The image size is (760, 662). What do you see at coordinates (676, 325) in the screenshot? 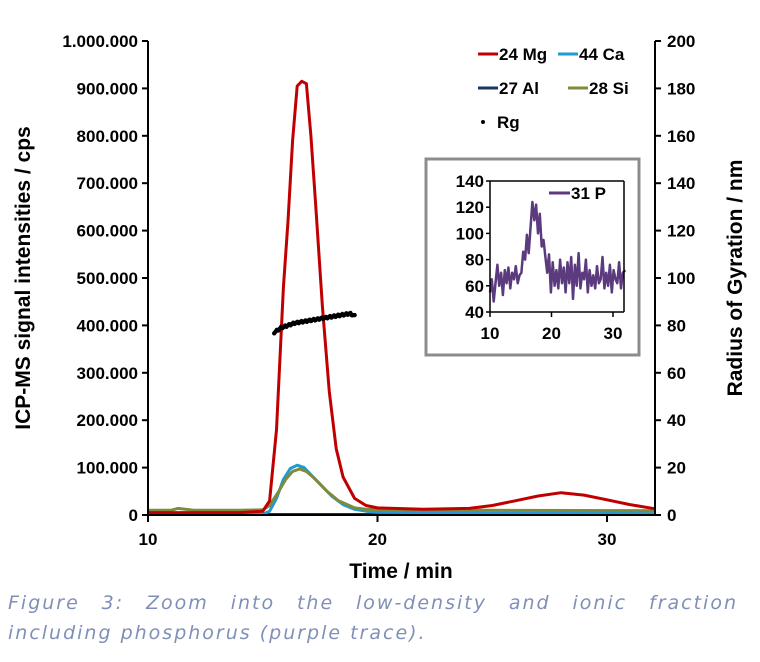
I see `y2-tick-label: 80` at bounding box center [676, 325].